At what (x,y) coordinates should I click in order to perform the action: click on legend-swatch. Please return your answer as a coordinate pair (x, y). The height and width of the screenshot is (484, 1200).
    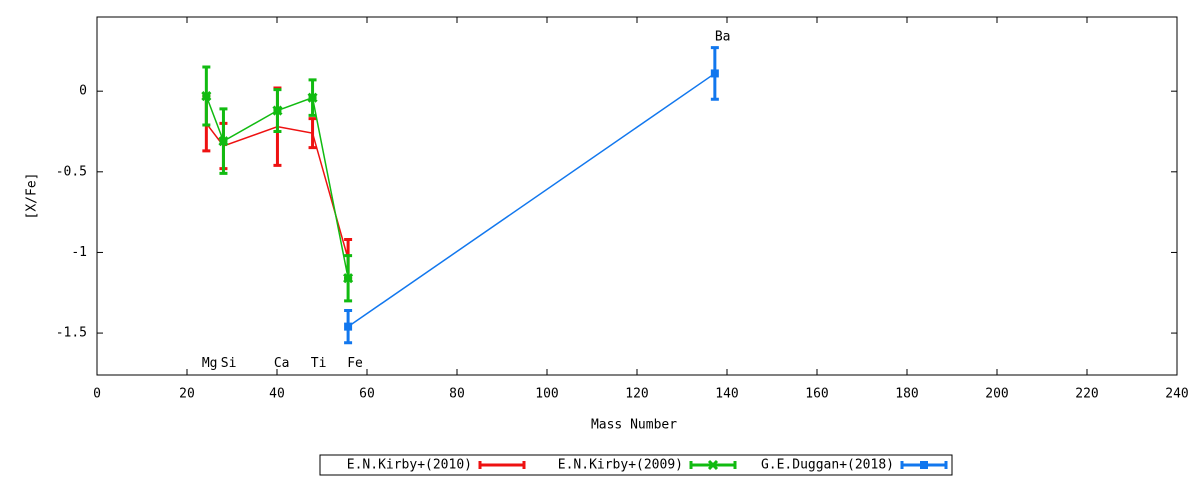
    Looking at the image, I should click on (502, 465).